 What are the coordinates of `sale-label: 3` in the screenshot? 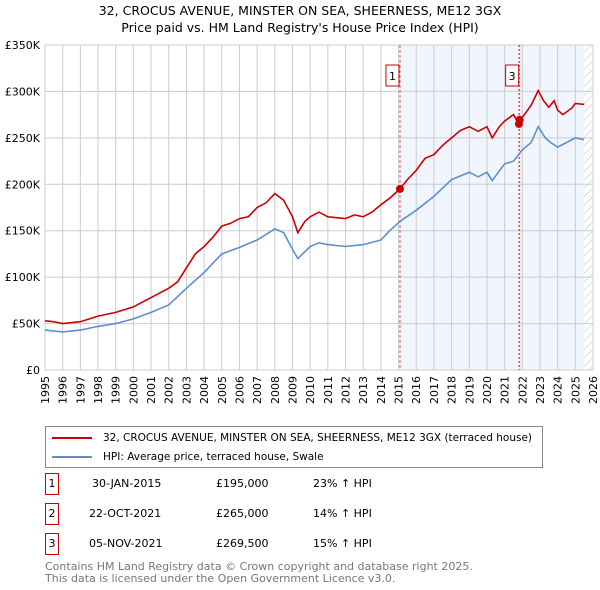 It's located at (512, 76).